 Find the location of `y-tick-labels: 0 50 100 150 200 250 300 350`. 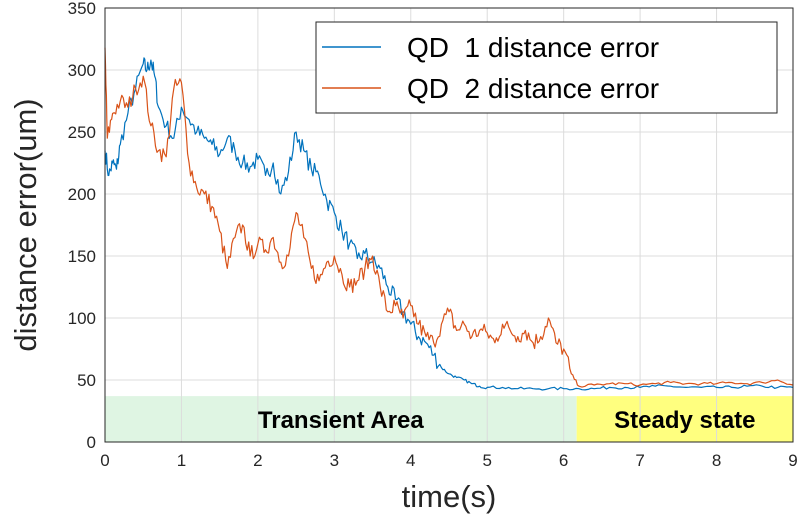

y-tick-labels: 0 50 100 150 200 250 300 350 is located at coordinates (82, 226).